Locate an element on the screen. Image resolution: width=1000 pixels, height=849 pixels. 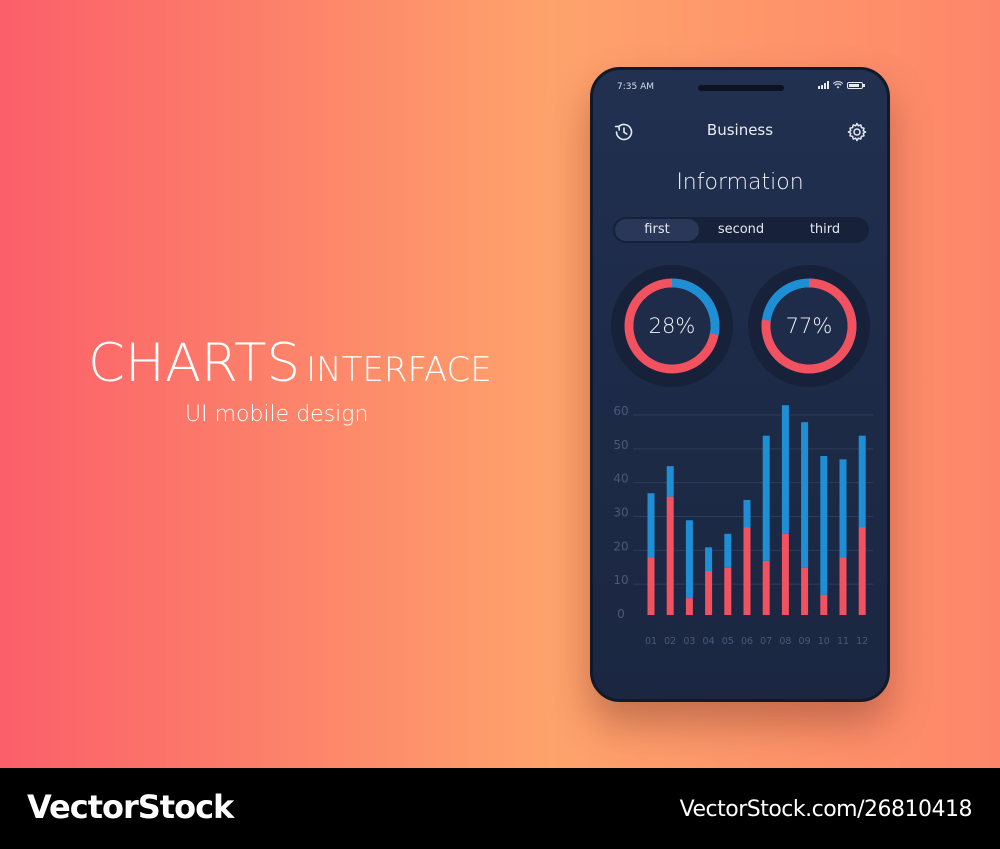
tab-first: first is located at coordinates (657, 230).